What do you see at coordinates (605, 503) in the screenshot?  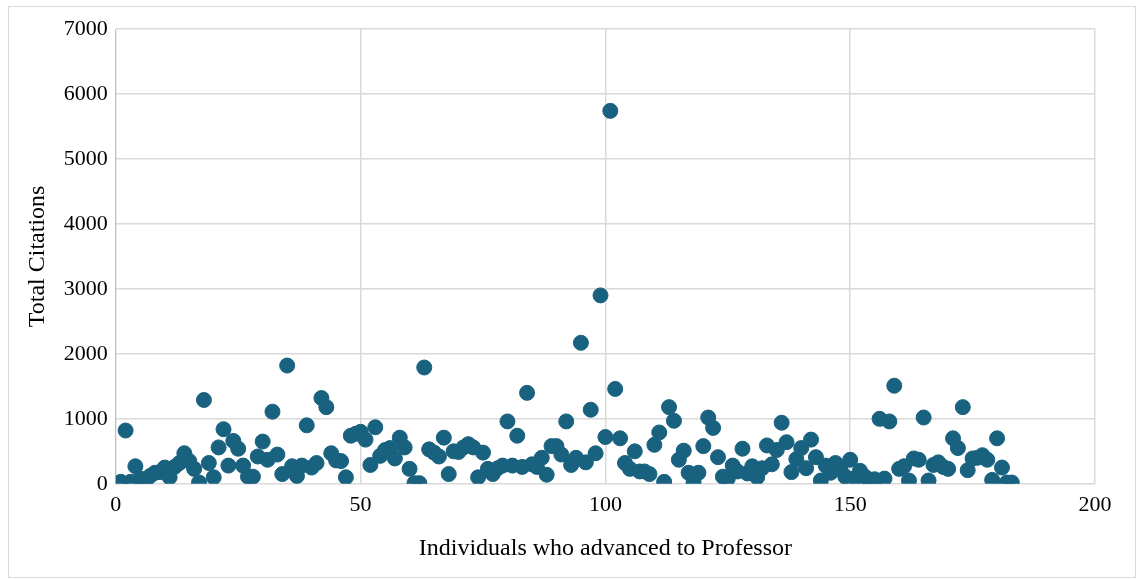 I see `x-tick-label: 100` at bounding box center [605, 503].